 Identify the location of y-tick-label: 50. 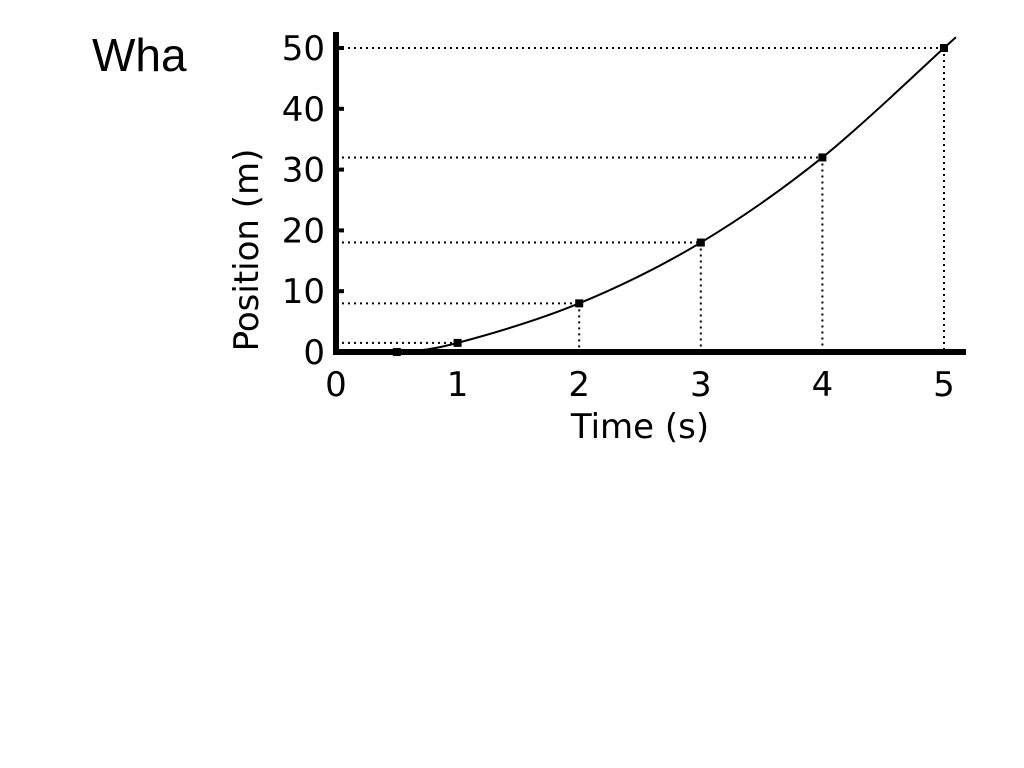
(303, 49).